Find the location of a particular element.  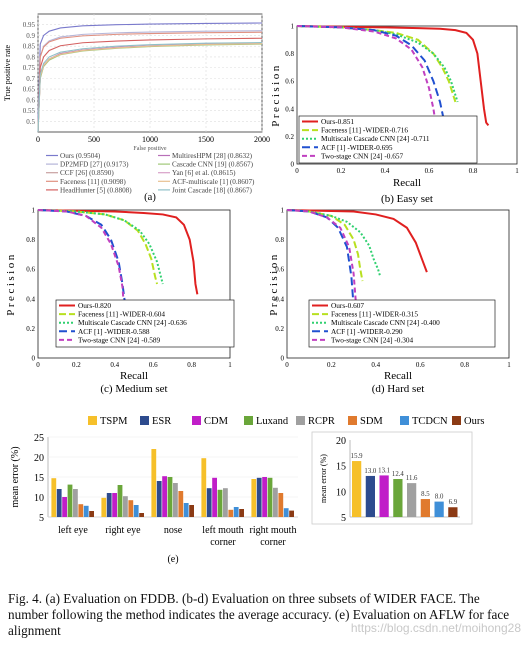

x-tick-label: 500 is located at coordinates (94, 139).